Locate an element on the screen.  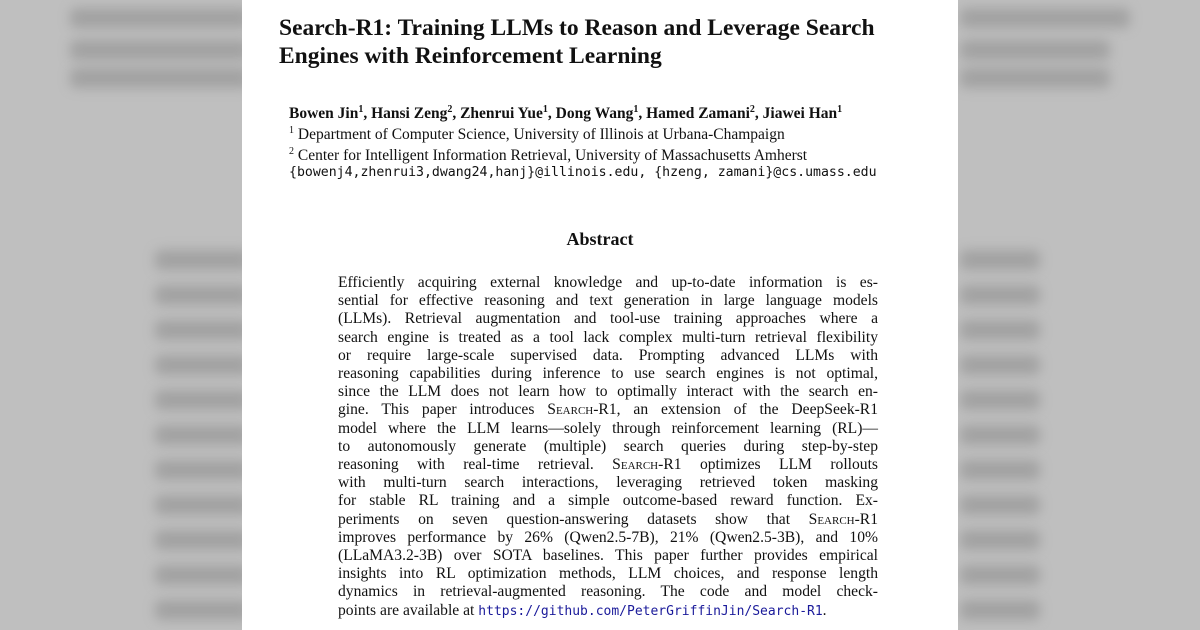
author-name: Dong Wang1 is located at coordinates (597, 113).